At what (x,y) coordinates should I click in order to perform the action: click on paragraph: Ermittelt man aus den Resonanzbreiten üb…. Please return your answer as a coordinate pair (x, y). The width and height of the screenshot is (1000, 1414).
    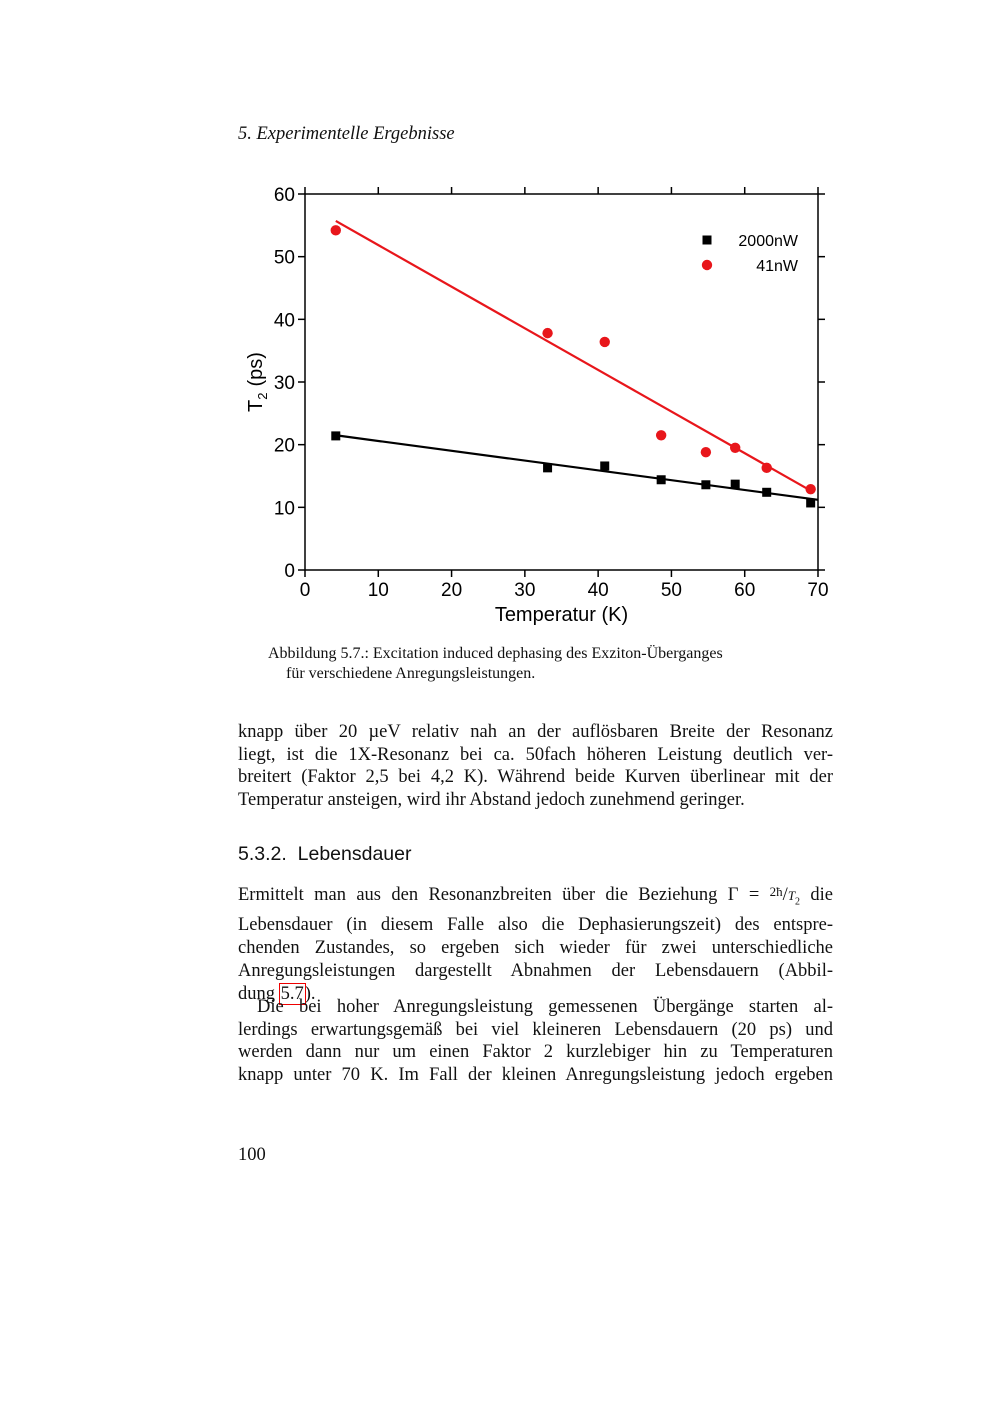
    Looking at the image, I should click on (535, 943).